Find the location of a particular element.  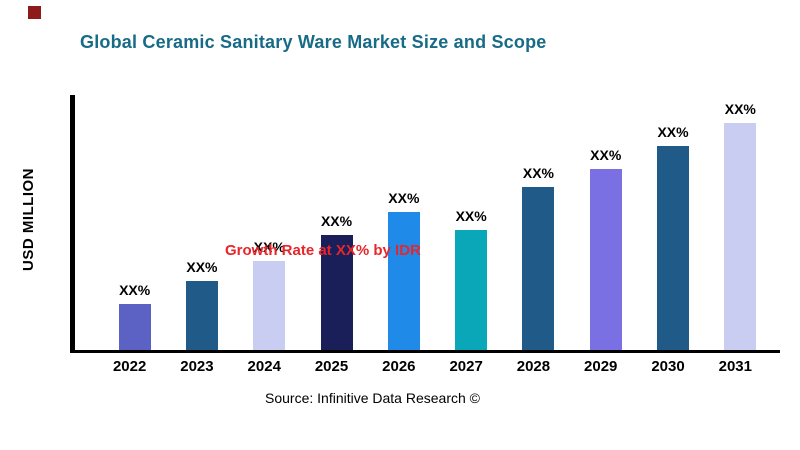

bar-2028 is located at coordinates (538, 268).